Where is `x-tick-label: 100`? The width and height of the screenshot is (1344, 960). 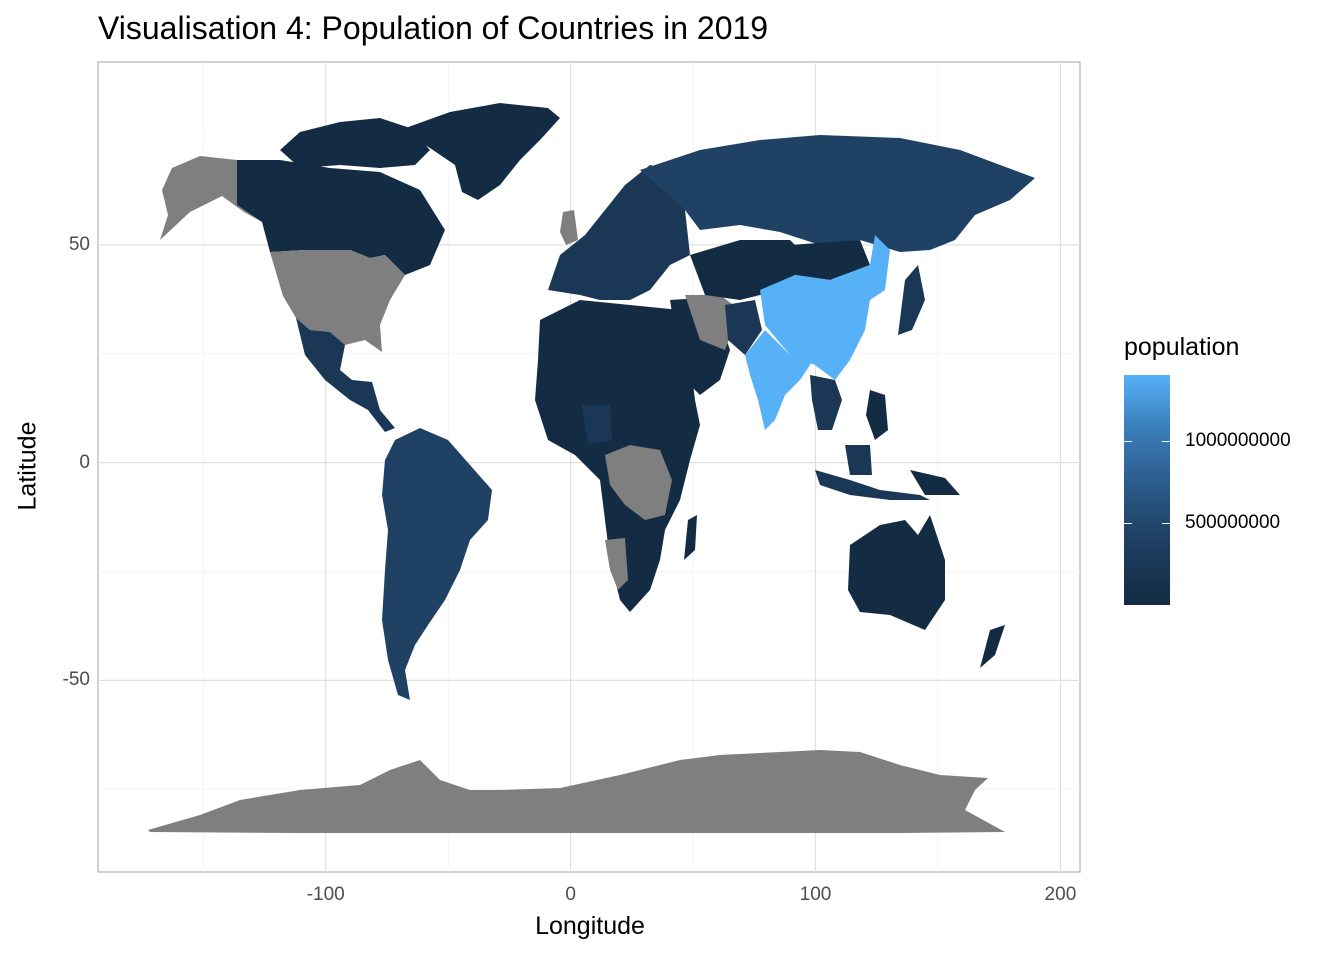 x-tick-label: 100 is located at coordinates (815, 894).